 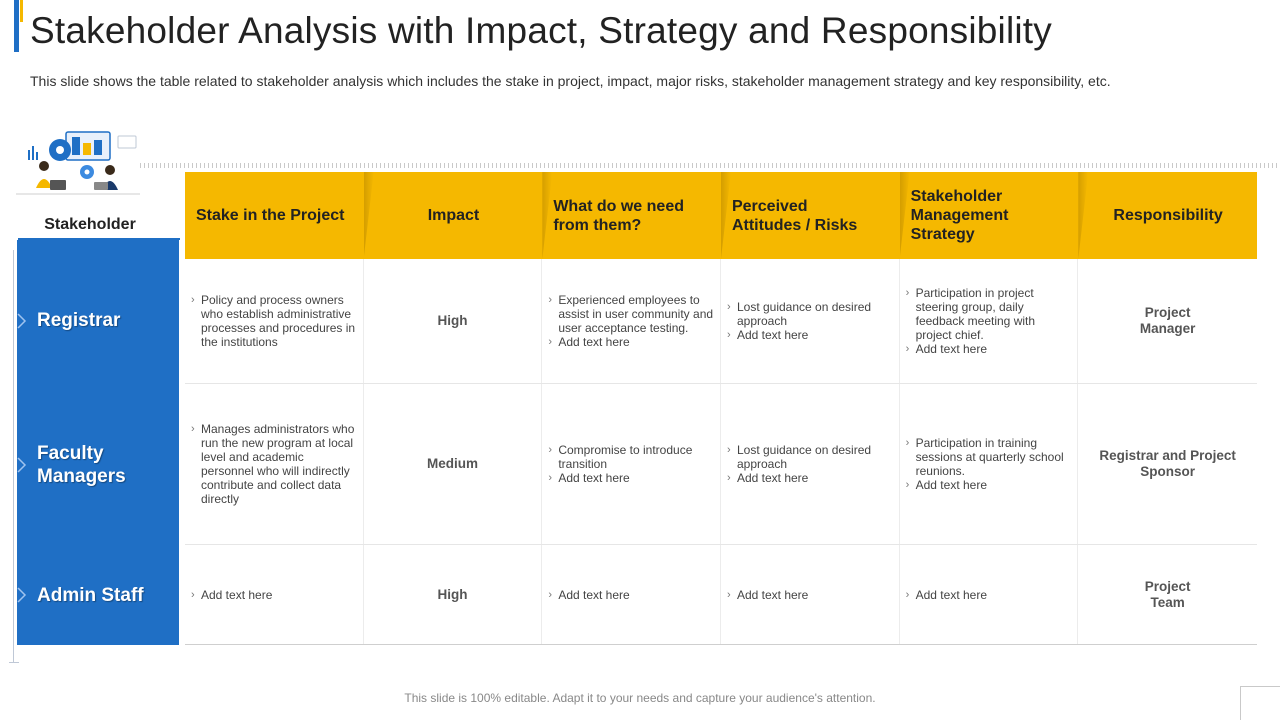 What do you see at coordinates (81, 465) in the screenshot?
I see `stakeholder-faculty-managers: Faculty Managers` at bounding box center [81, 465].